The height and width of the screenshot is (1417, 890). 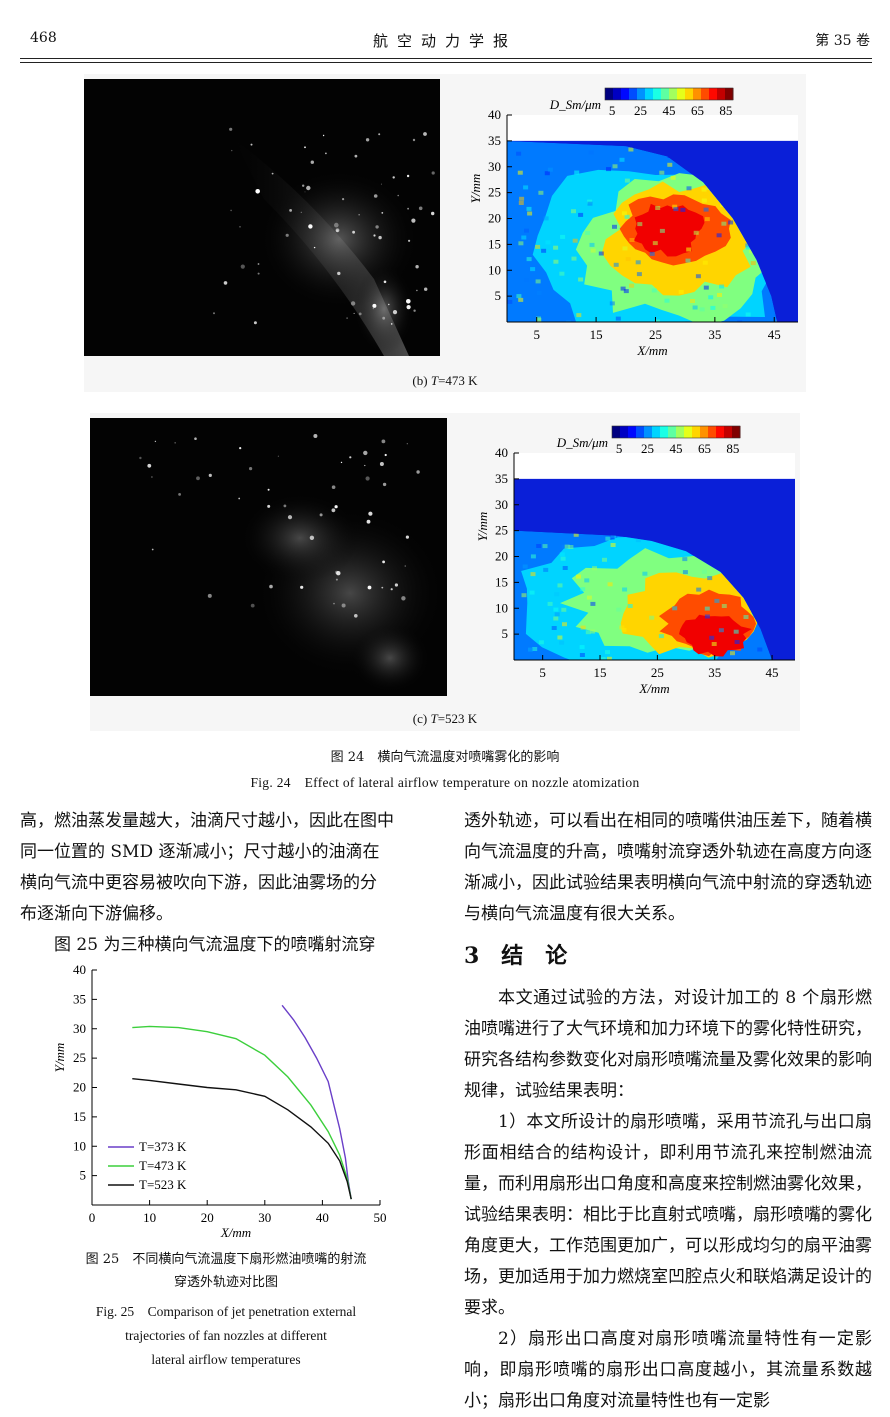 What do you see at coordinates (163, 1165) in the screenshot?
I see `legend-entry: T=473 K` at bounding box center [163, 1165].